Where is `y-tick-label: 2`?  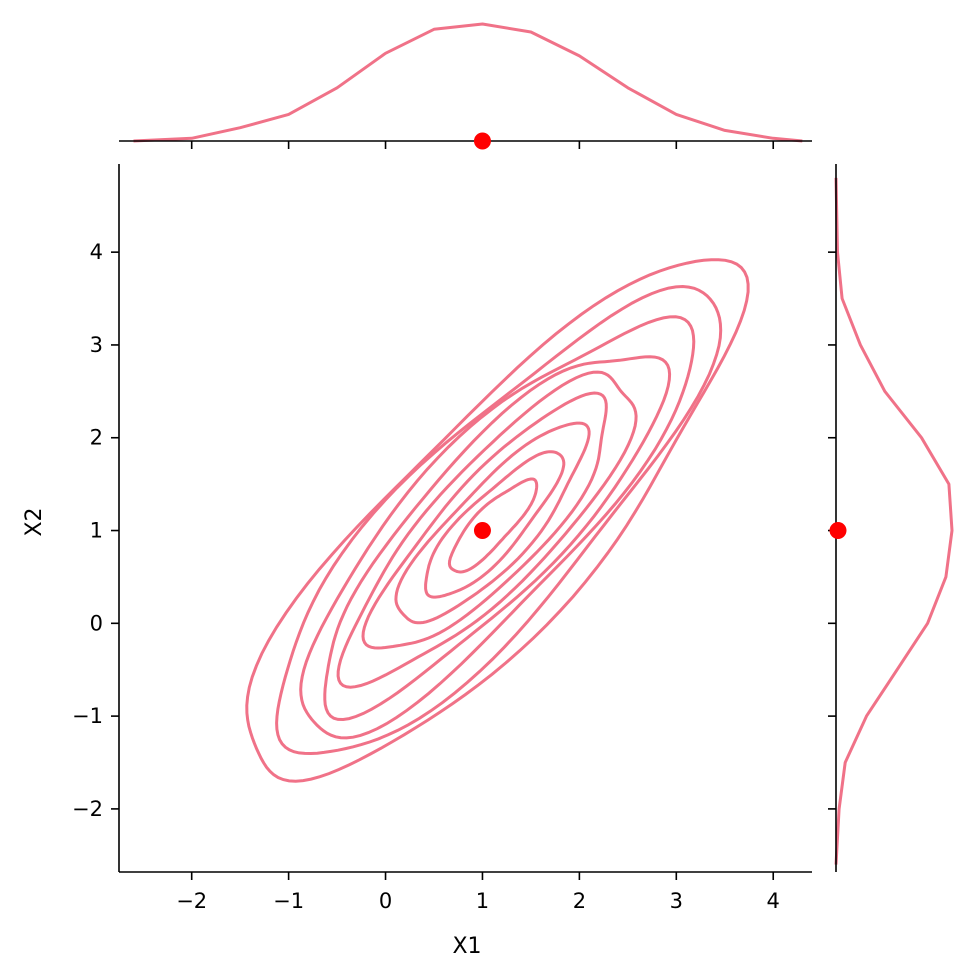
y-tick-label: 2 is located at coordinates (96, 438).